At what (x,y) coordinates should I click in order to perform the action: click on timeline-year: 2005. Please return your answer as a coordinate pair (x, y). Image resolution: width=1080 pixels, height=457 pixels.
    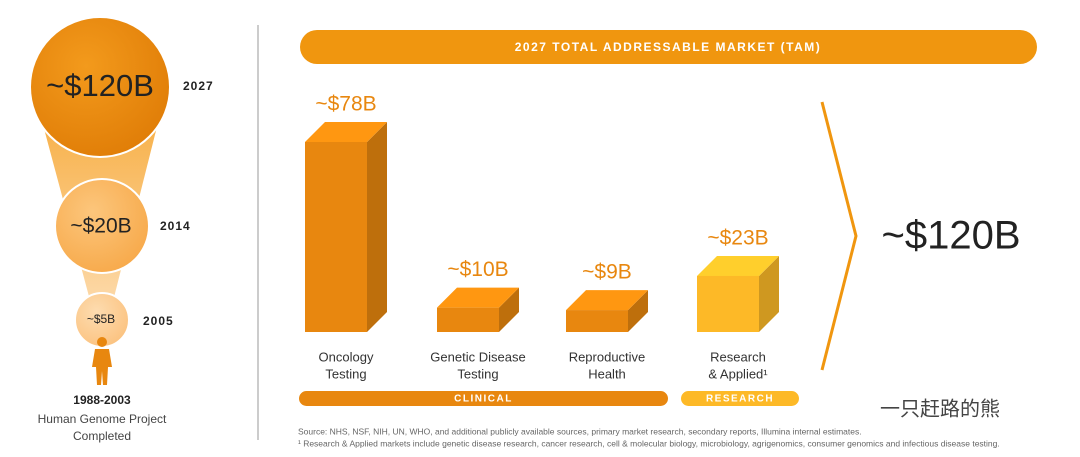
    Looking at the image, I should click on (158, 321).